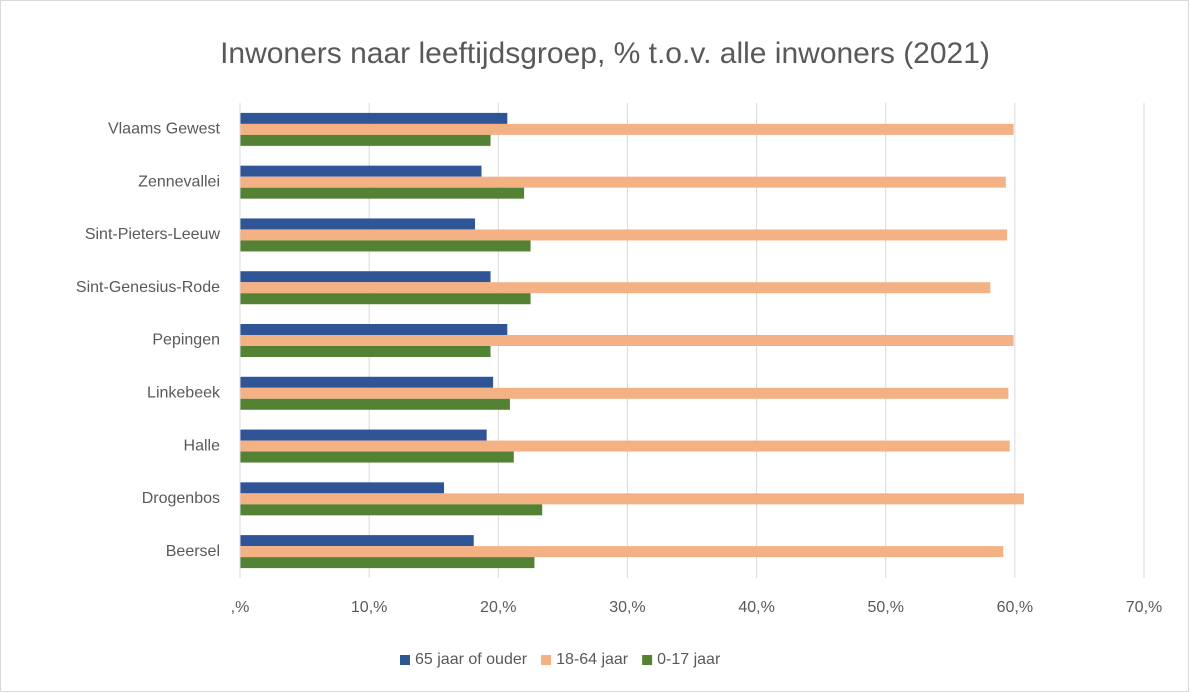  What do you see at coordinates (689, 659) in the screenshot?
I see `legend-label: 0-17 jaar` at bounding box center [689, 659].